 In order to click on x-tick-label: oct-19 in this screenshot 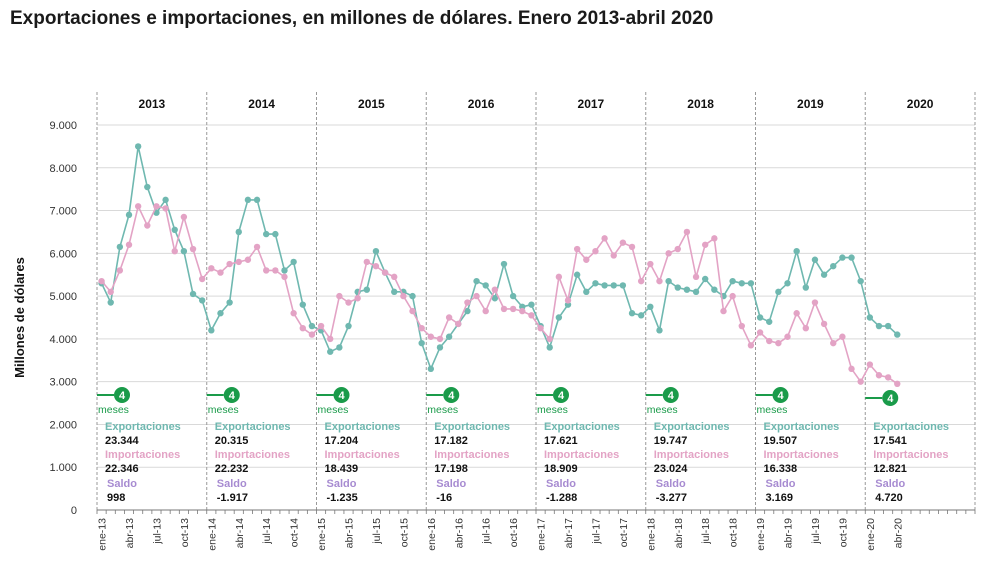, I will do `click(843, 532)`.